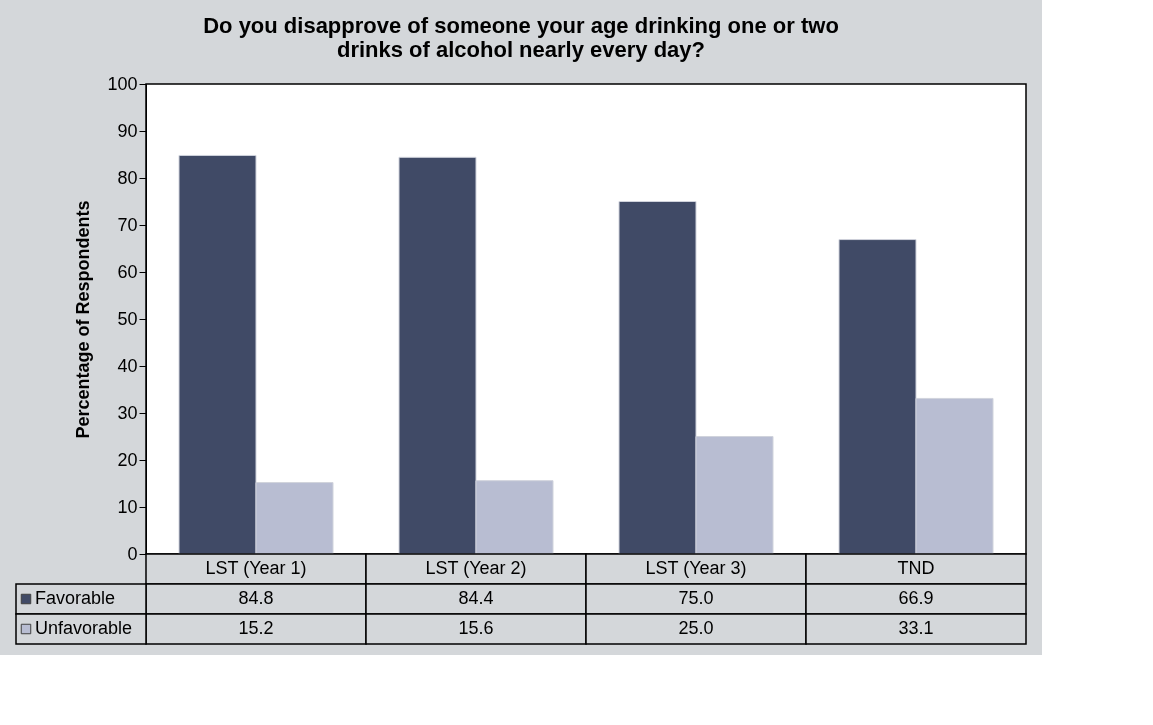  What do you see at coordinates (127, 412) in the screenshot?
I see `y-tick-label: 30` at bounding box center [127, 412].